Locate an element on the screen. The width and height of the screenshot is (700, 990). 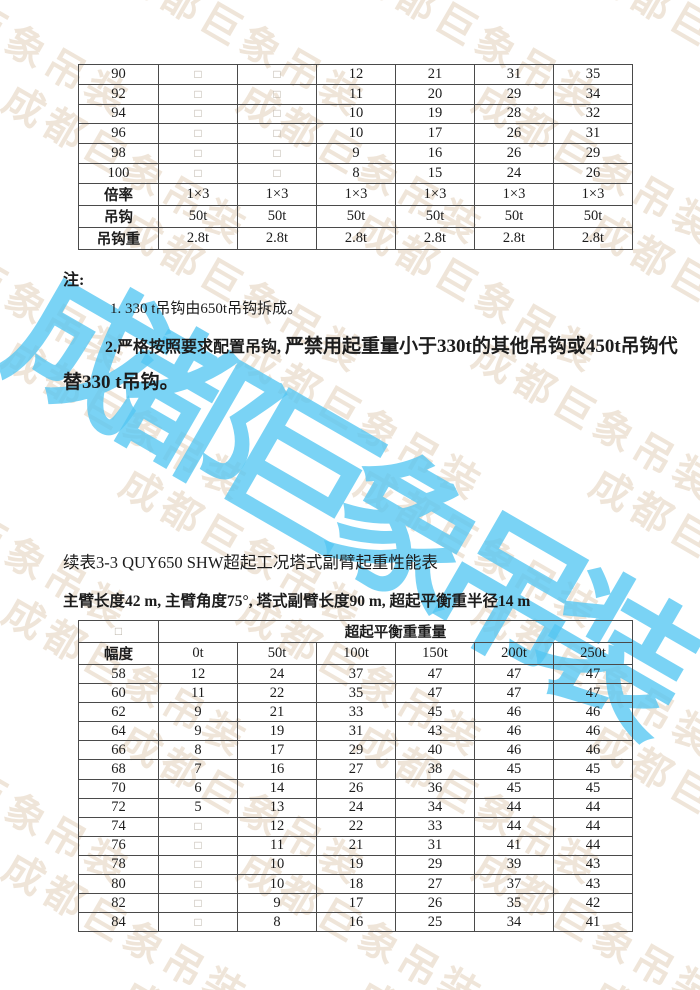
table-row: 84 □ 8 16 25 34 41 is located at coordinates (356, 922).